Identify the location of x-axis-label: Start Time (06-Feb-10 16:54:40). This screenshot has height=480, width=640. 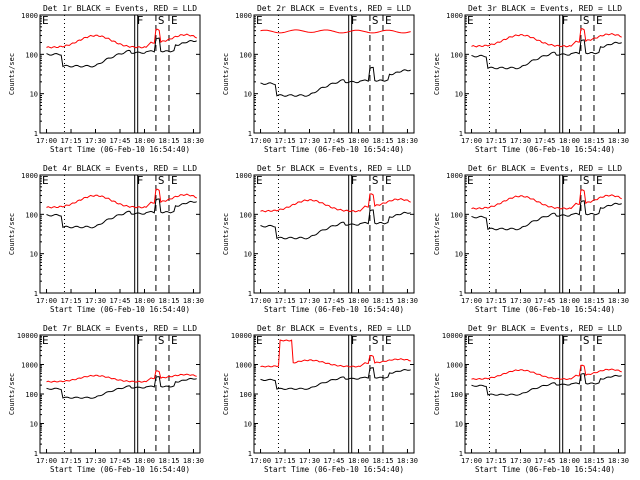
(120, 309).